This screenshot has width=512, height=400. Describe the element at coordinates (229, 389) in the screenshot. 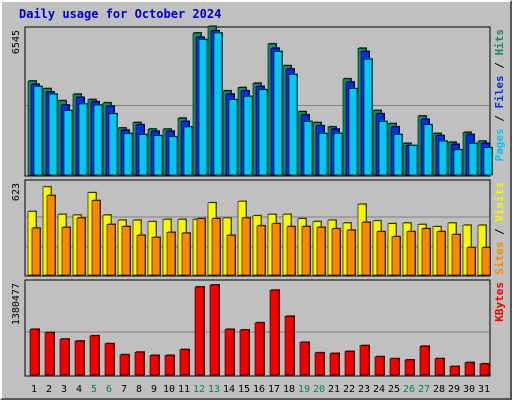

I see `day-label: 14` at that location.